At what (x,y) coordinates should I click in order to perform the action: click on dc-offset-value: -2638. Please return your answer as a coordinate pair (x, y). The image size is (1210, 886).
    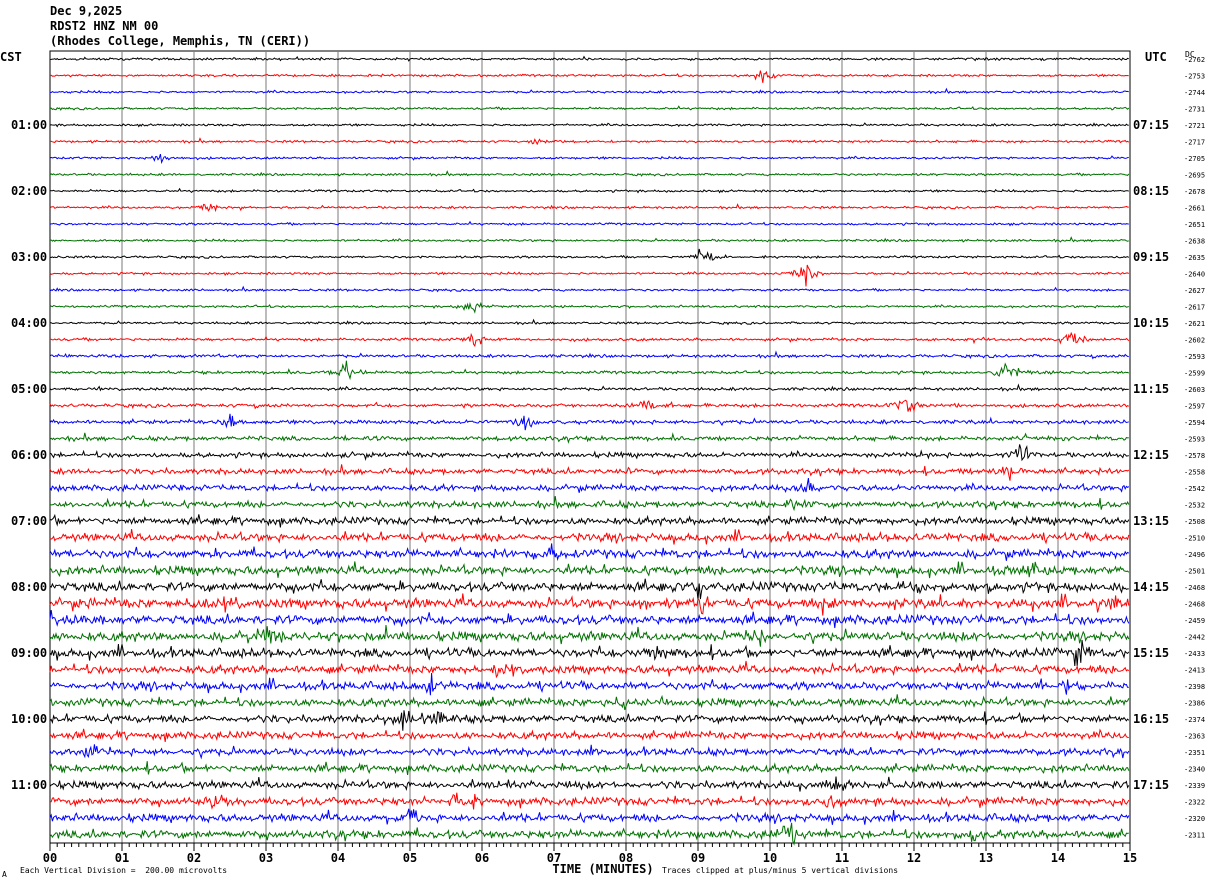
    Looking at the image, I should click on (1194, 242).